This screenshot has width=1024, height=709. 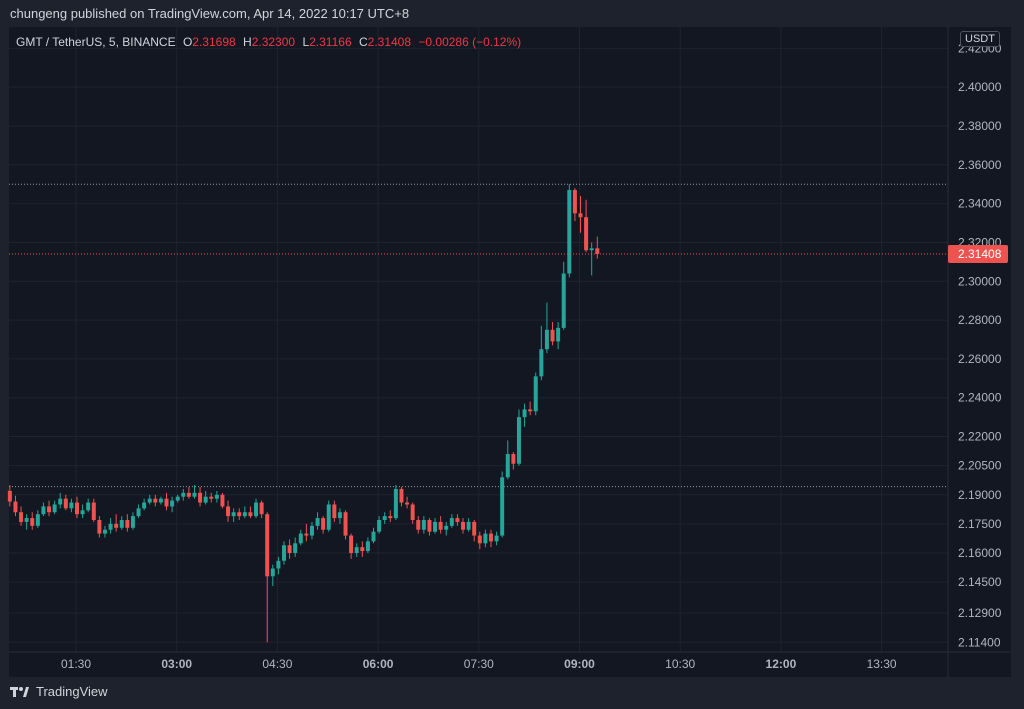 What do you see at coordinates (214, 42) in the screenshot?
I see `open-value: 2.31698` at bounding box center [214, 42].